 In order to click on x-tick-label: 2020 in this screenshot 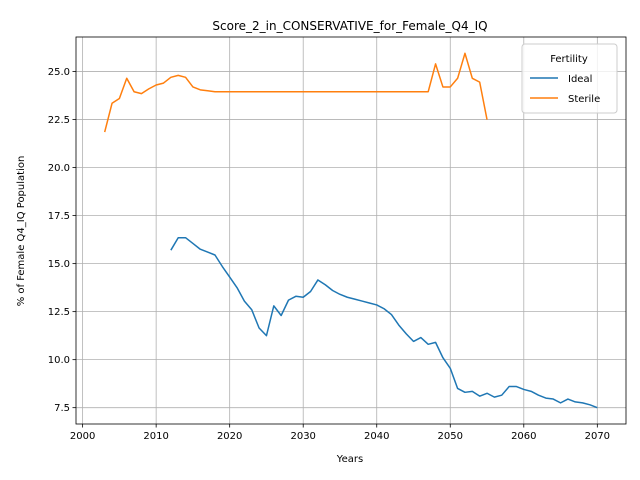, I will do `click(229, 436)`.